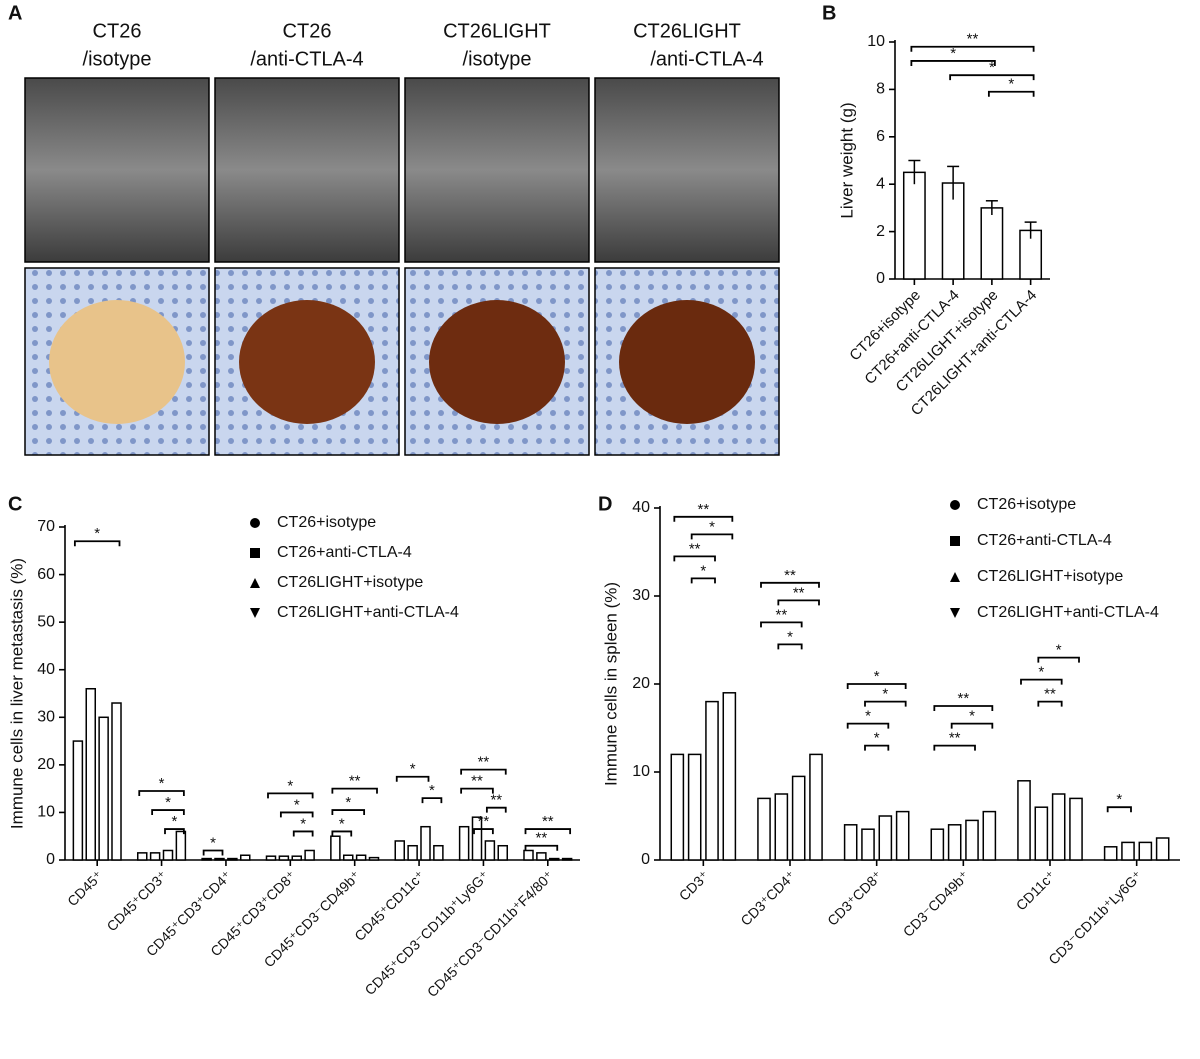  What do you see at coordinates (490, 933) in the screenshot?
I see `x-tick-label: CD45⁺CD3⁻CD11b⁺F4/80⁺` at bounding box center [490, 933].